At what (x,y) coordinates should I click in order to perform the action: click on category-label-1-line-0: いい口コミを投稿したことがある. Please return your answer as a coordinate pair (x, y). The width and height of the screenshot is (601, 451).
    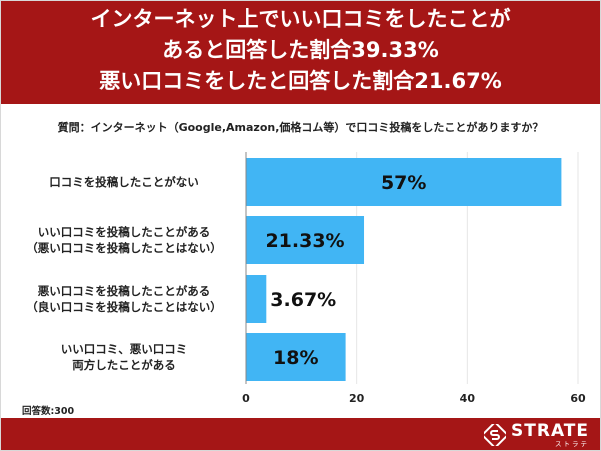
    Looking at the image, I should click on (124, 232).